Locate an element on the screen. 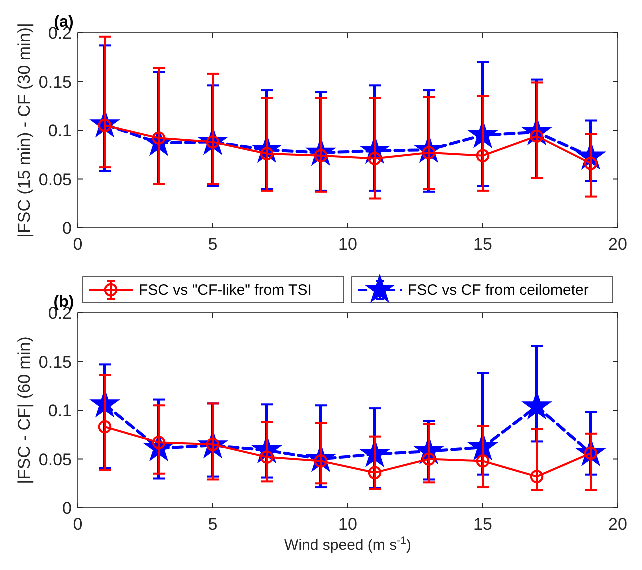  x-axis-title: Wind speed (m s$^{-1}$) is located at coordinates (348, 544).